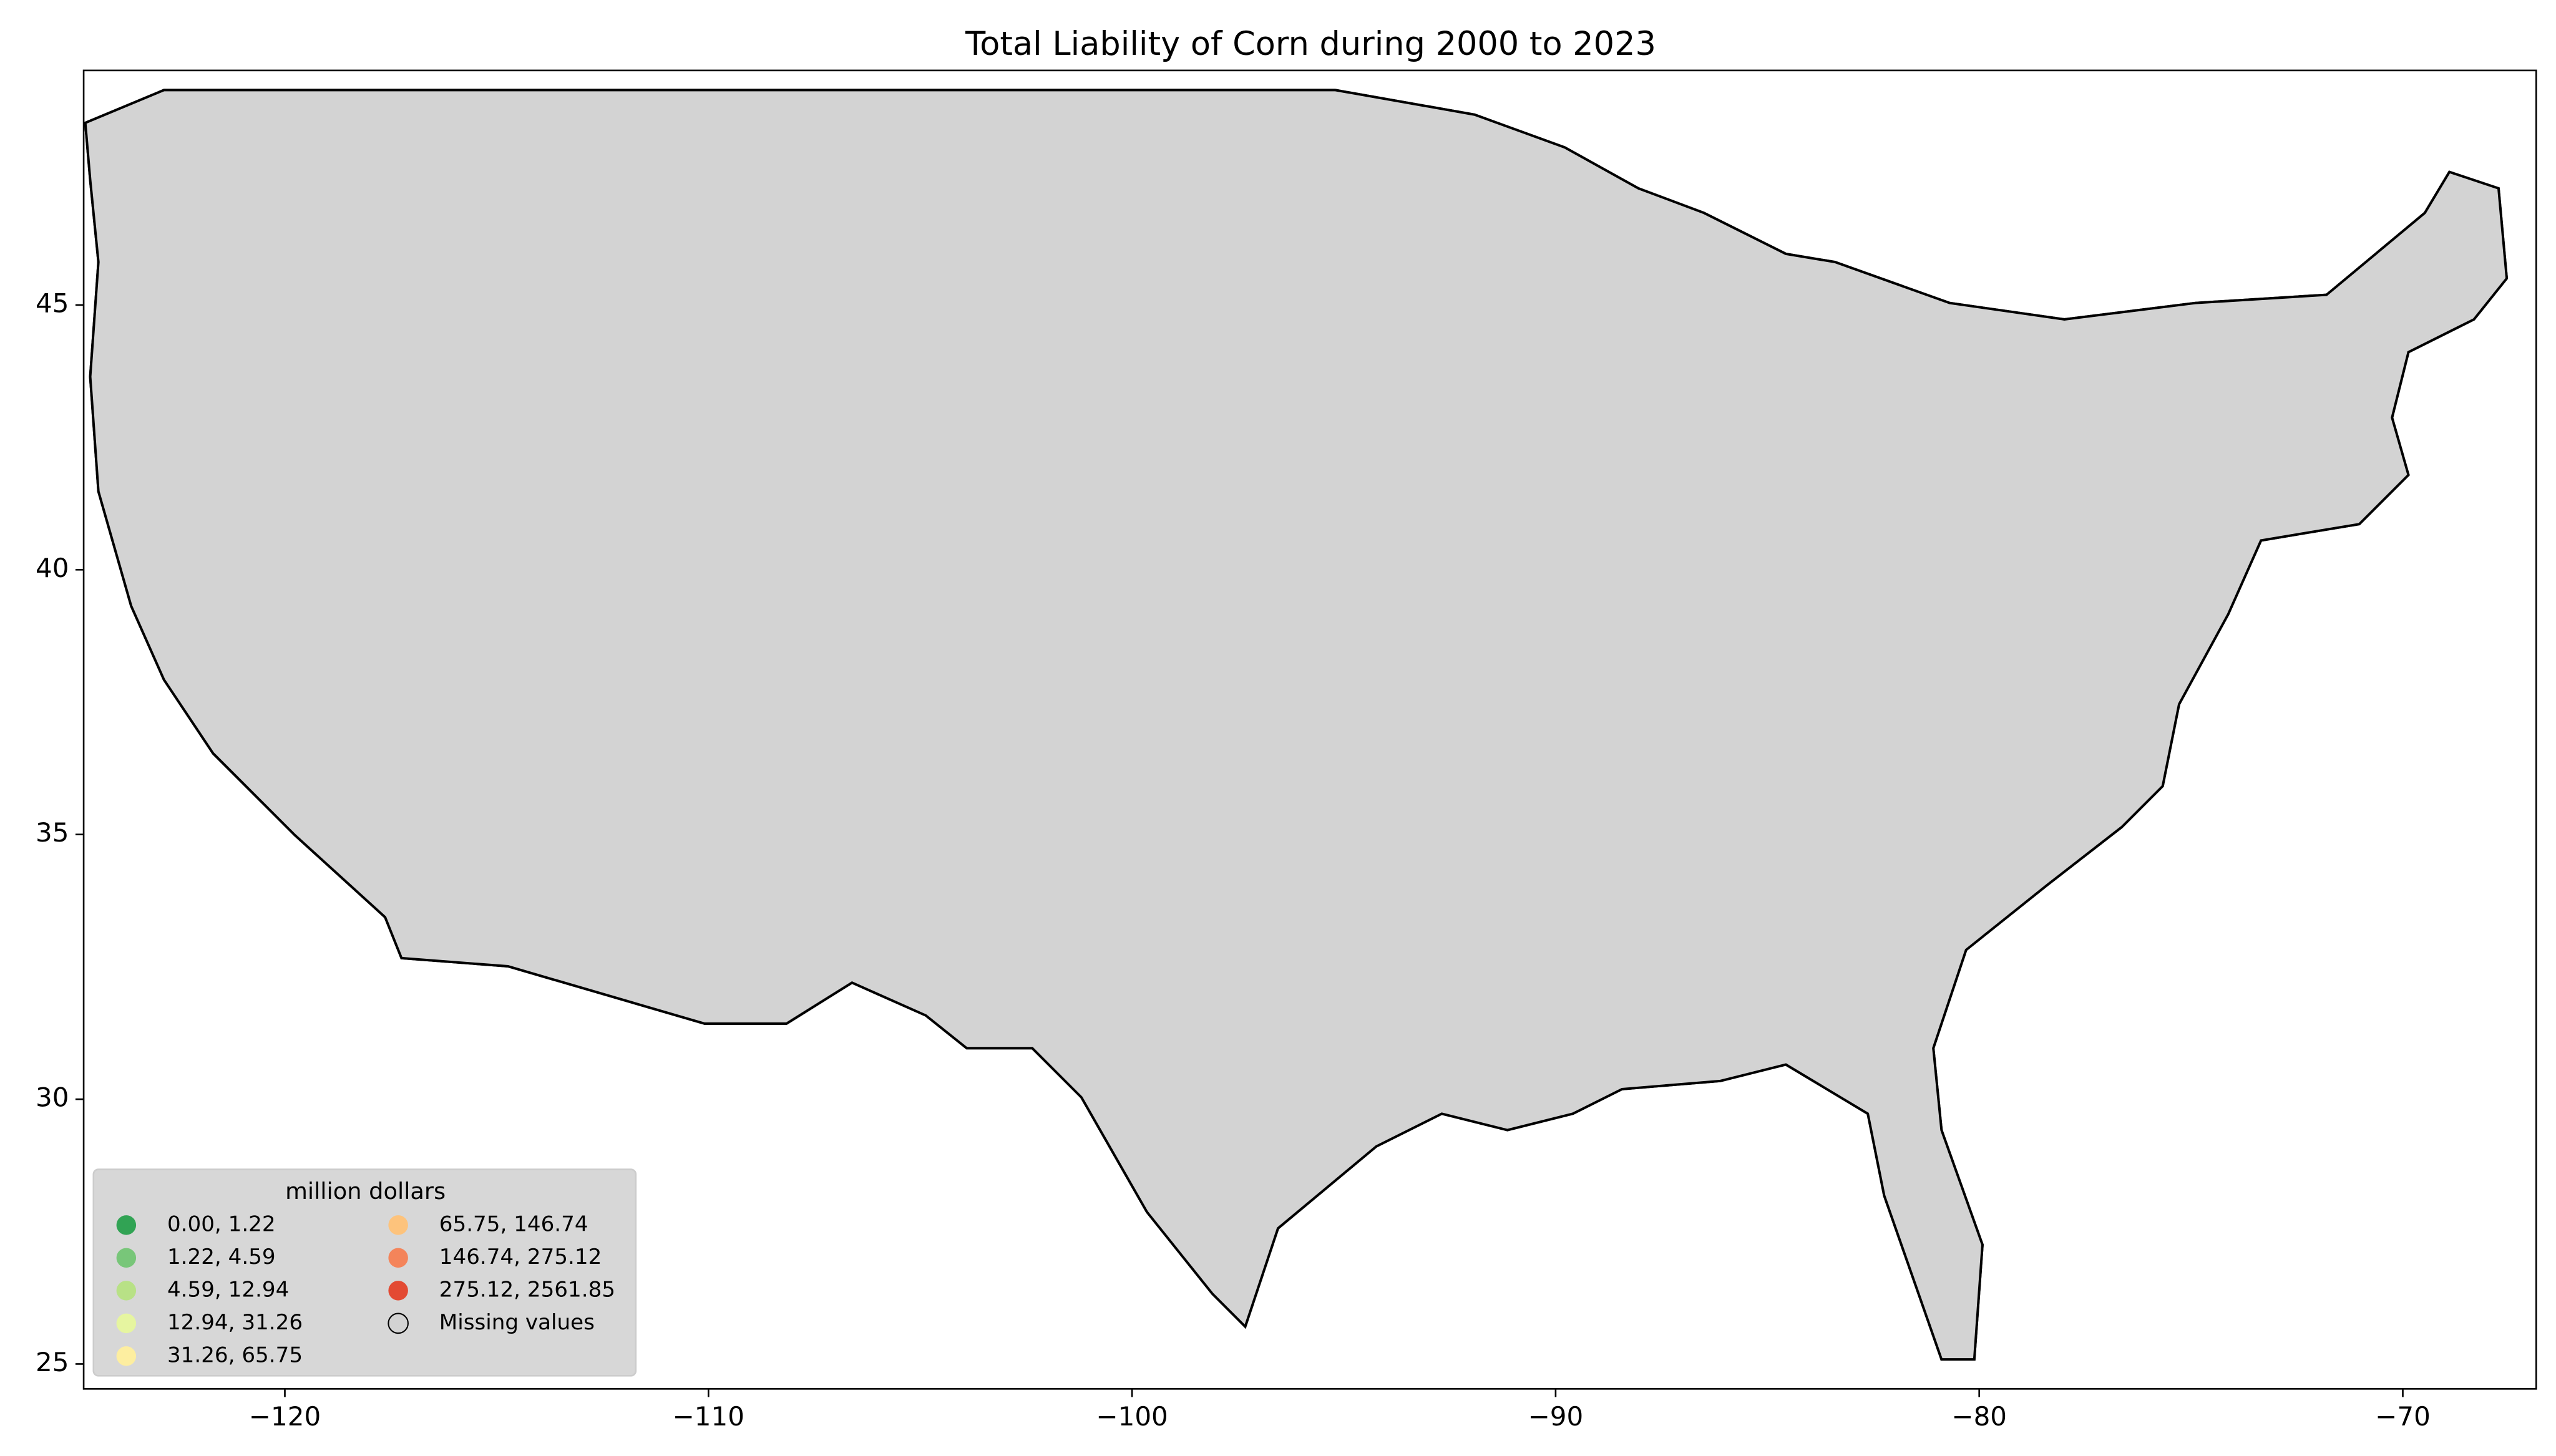  Describe the element at coordinates (709, 1416) in the screenshot. I see `x-tick-label: −110` at that location.